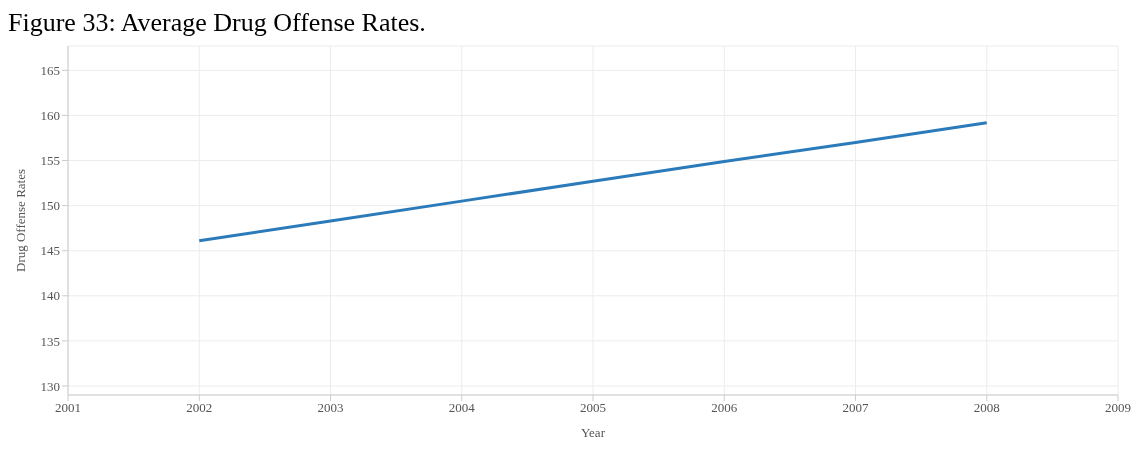  Describe the element at coordinates (593, 408) in the screenshot. I see `x-tick-label: 2005` at that location.